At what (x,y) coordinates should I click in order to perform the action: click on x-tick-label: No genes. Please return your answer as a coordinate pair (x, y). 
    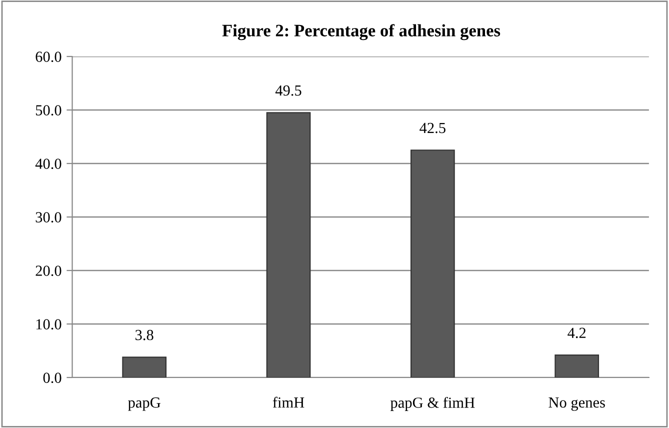
    Looking at the image, I should click on (576, 404).